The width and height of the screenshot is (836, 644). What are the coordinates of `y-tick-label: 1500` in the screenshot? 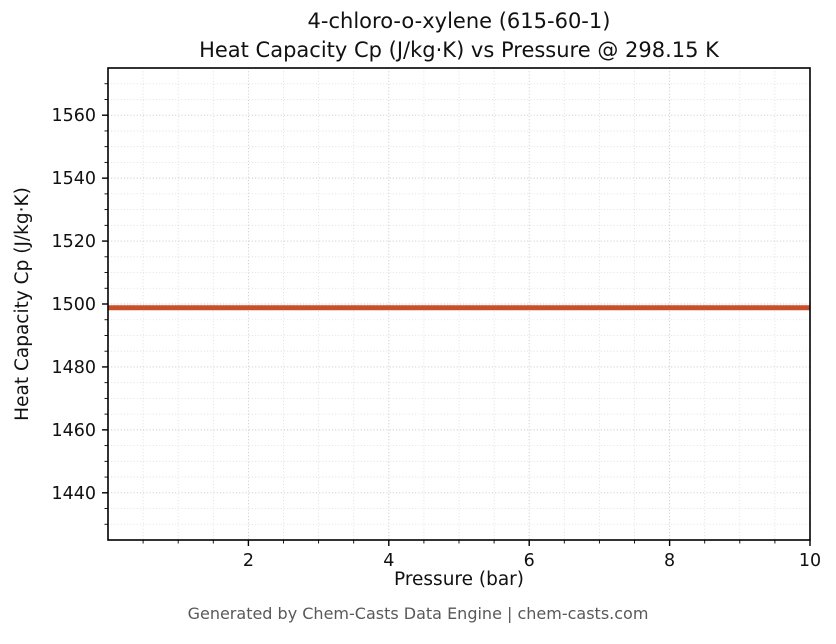 It's located at (73, 305).